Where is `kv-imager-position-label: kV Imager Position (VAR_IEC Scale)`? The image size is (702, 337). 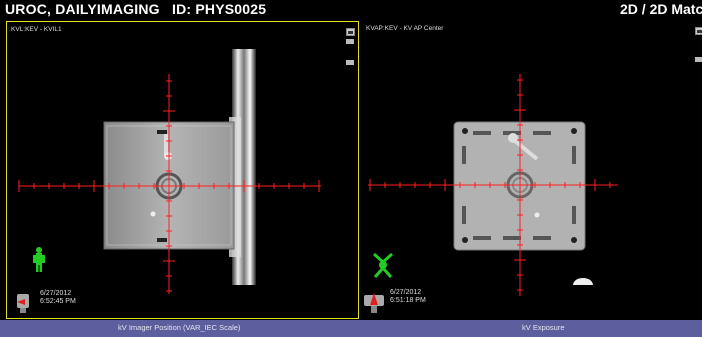 kv-imager-position-label: kV Imager Position (VAR_IEC Scale) is located at coordinates (179, 327).